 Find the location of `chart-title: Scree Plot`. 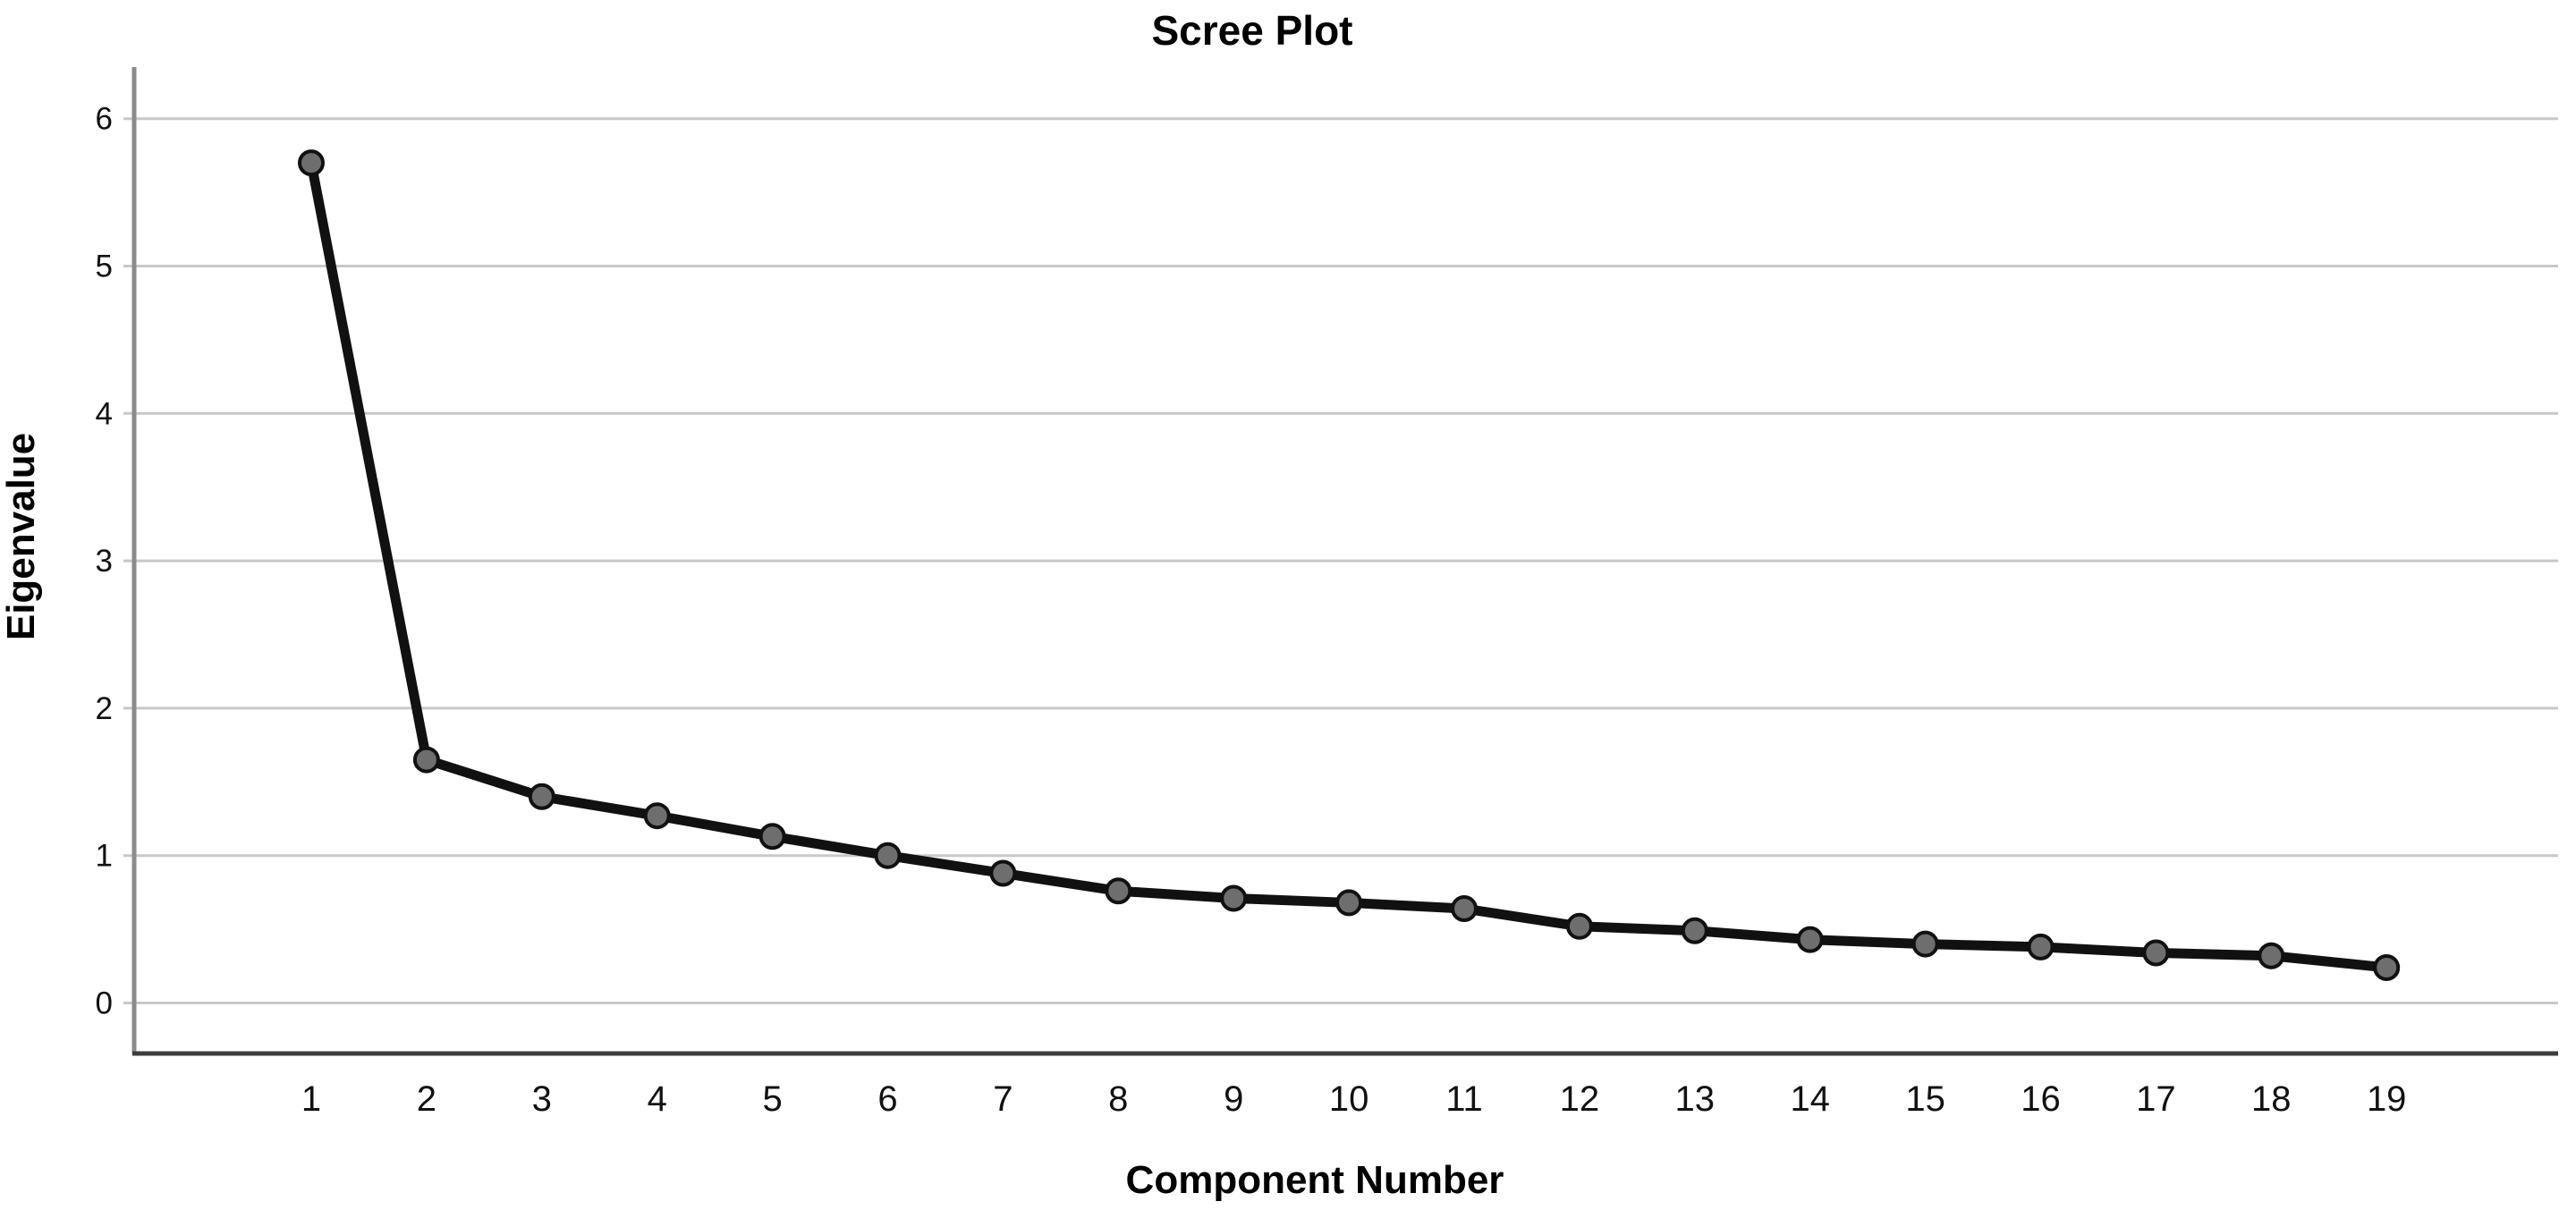

chart-title: Scree Plot is located at coordinates (1252, 30).